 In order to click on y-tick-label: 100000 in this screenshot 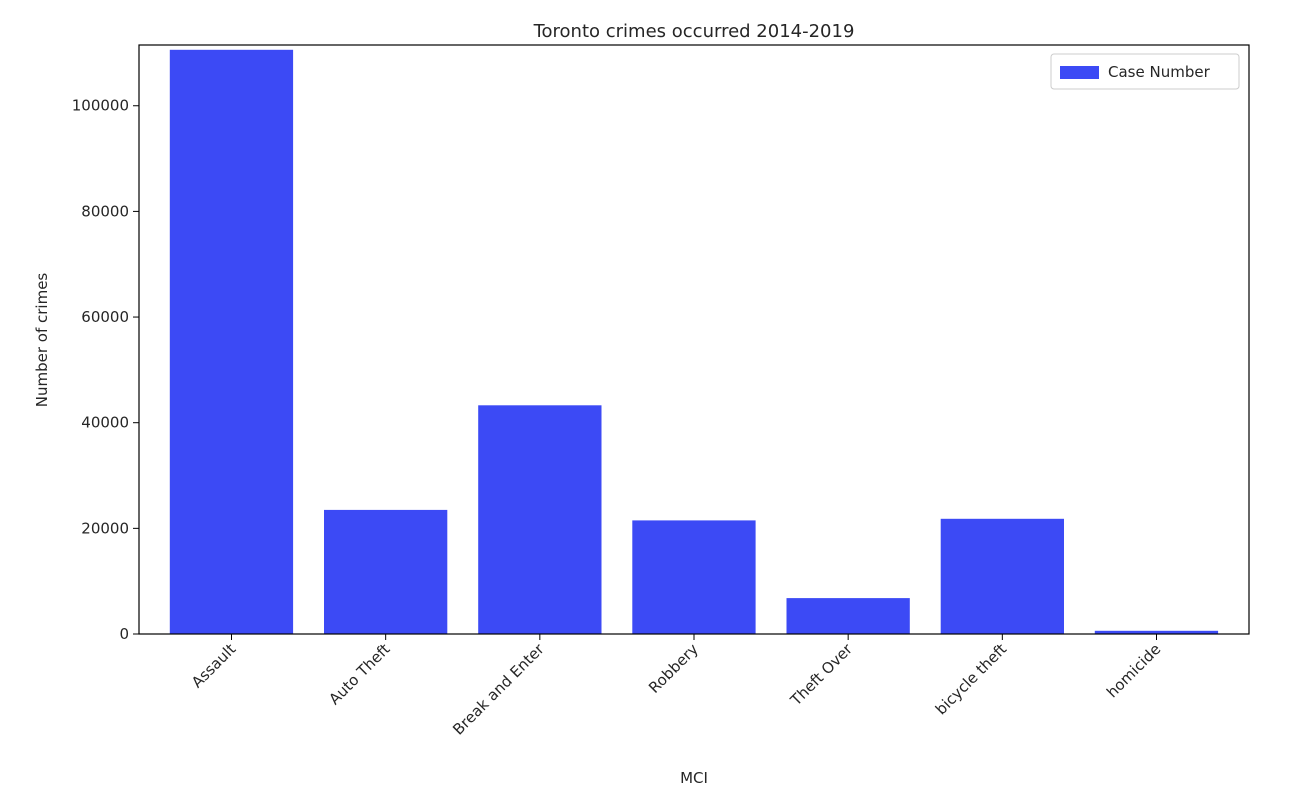, I will do `click(100, 106)`.